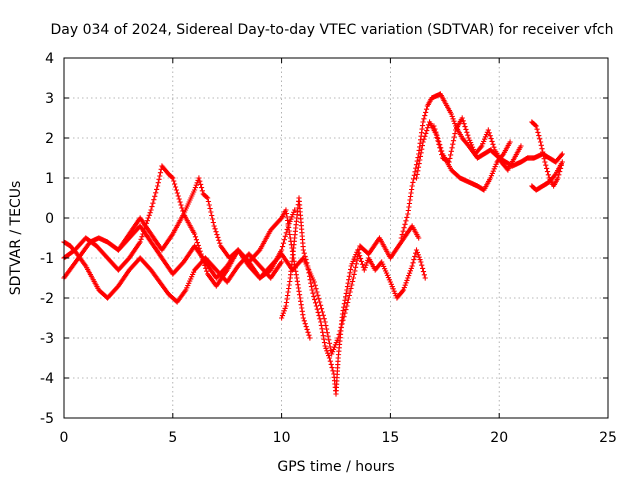 The height and width of the screenshot is (480, 640). What do you see at coordinates (282, 438) in the screenshot?
I see `x-tick-label: 10` at bounding box center [282, 438].